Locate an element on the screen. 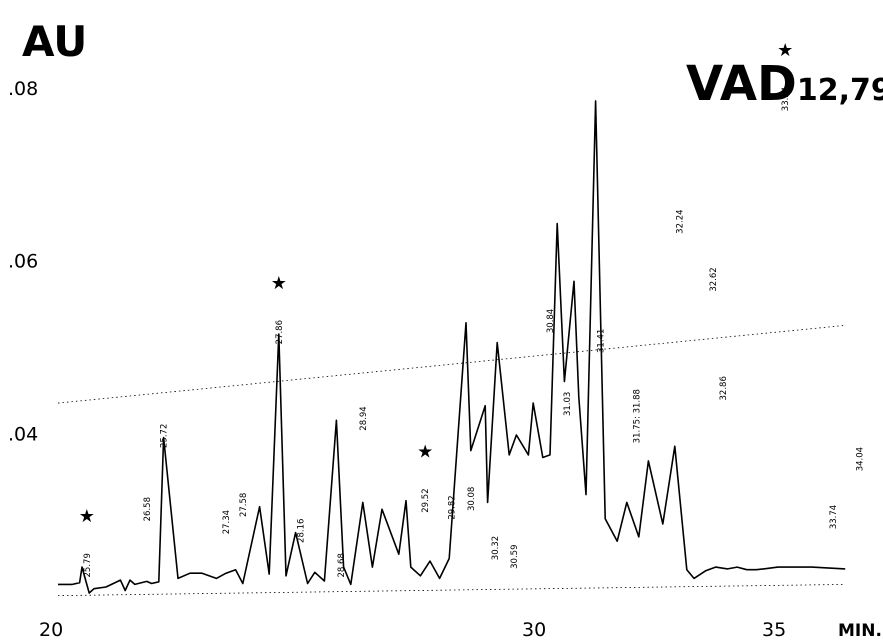 This screenshot has height=641, width=883. peak-retention-time: 25.79 is located at coordinates (88, 565).